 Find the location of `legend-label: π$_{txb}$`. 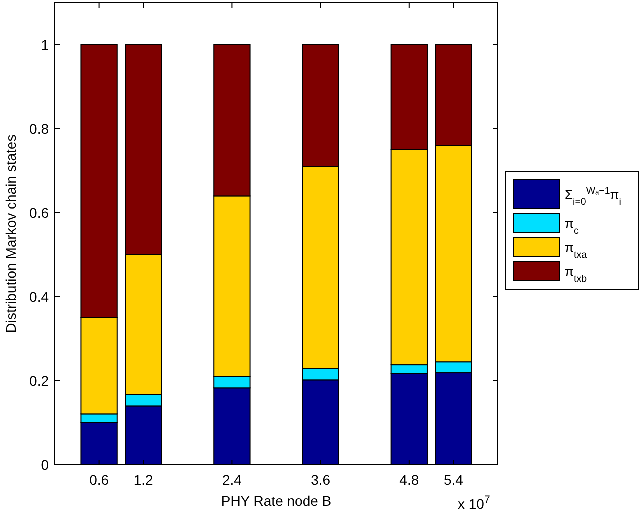

legend-label: π$_{txb}$ is located at coordinates (576, 274).